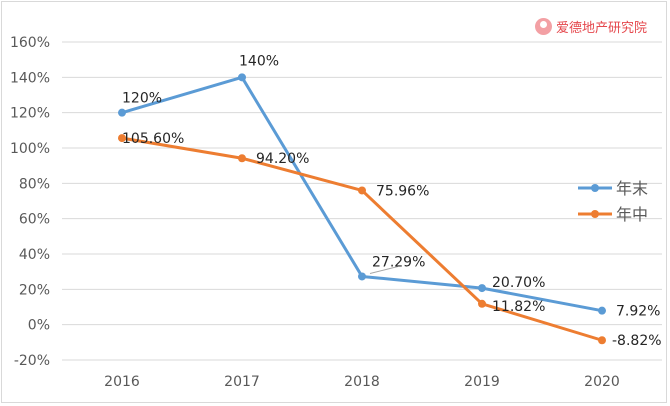 The height and width of the screenshot is (406, 670). What do you see at coordinates (518, 307) in the screenshot?
I see `data-label: 11.82%` at bounding box center [518, 307].